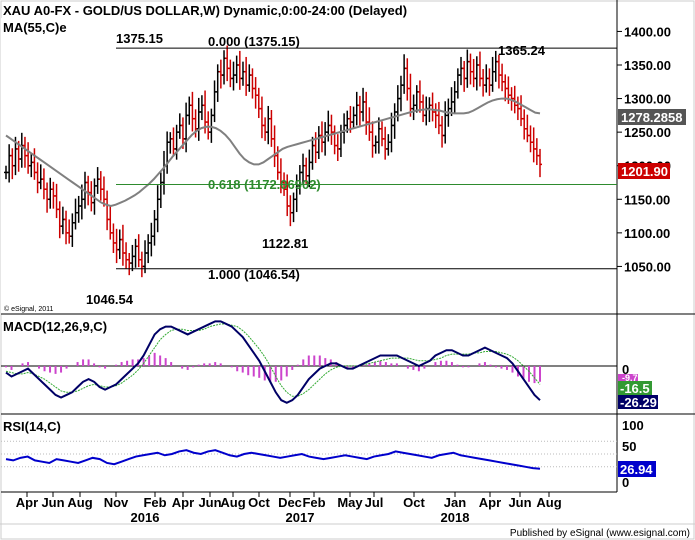 The image size is (695, 540). Describe the element at coordinates (139, 38) in the screenshot. I see `annotation-high-left: 1375.15` at that location.